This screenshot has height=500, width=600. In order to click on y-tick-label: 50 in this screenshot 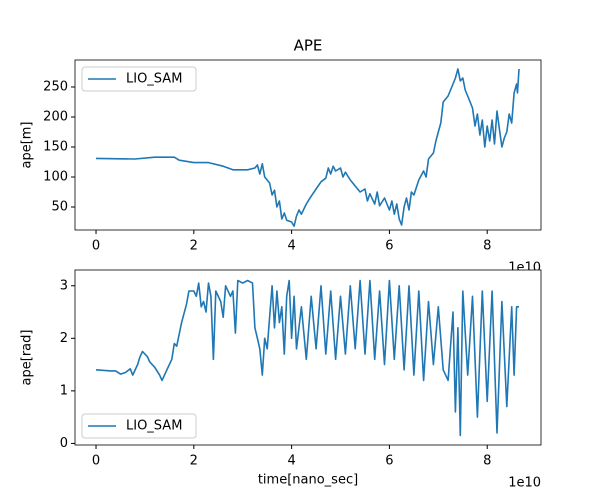, I will do `click(59, 207)`.